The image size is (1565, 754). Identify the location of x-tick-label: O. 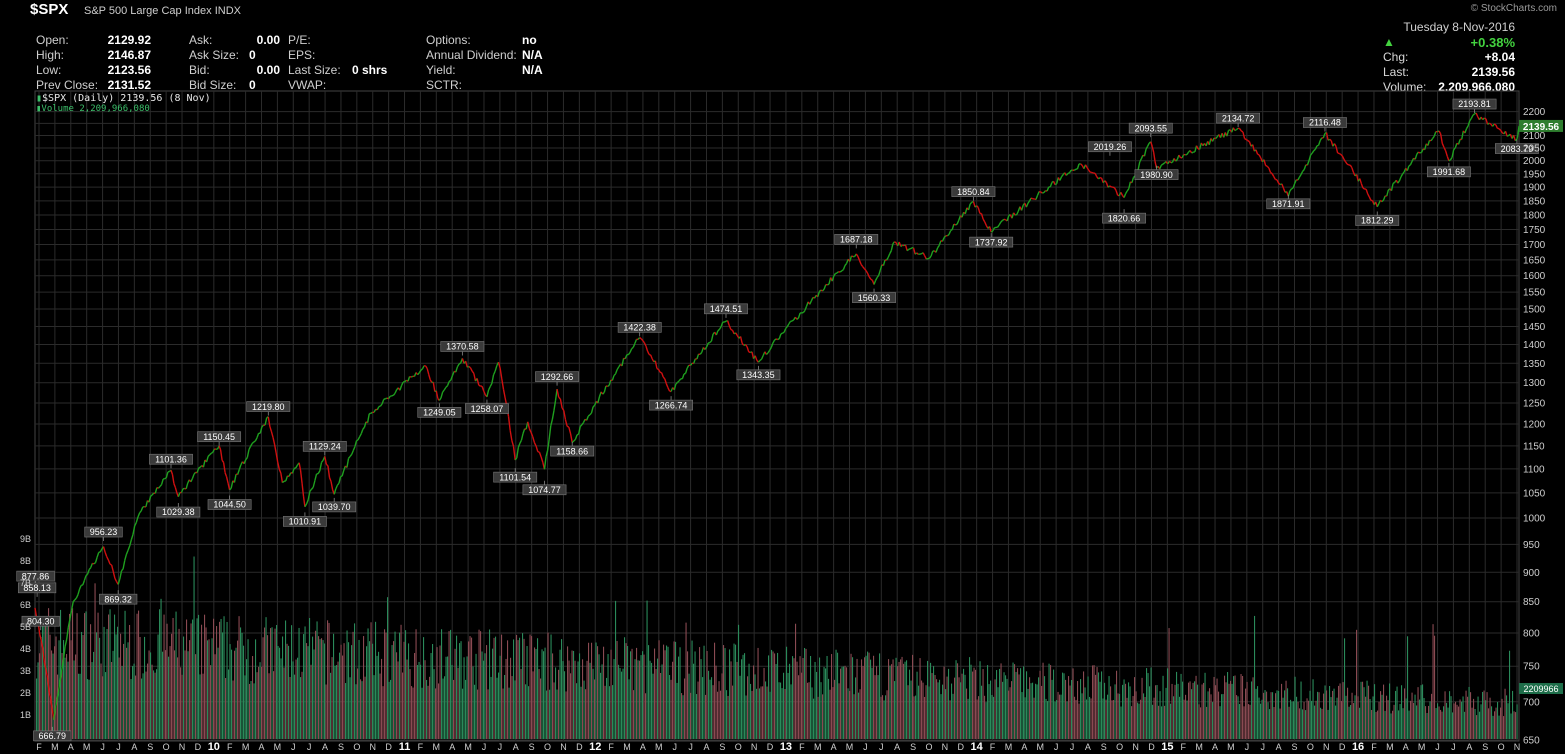
(738, 747).